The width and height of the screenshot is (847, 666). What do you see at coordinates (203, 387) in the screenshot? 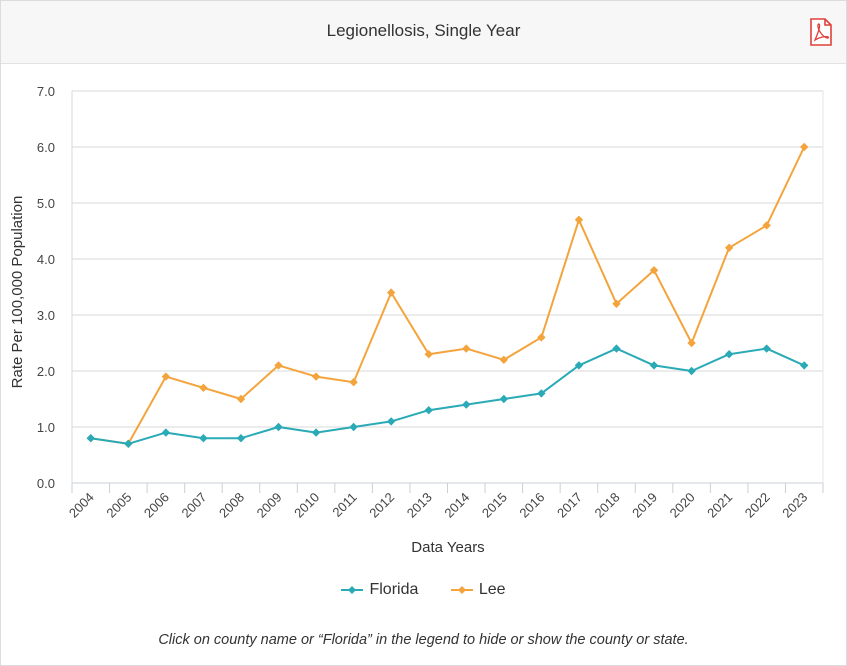
I see `point-lee-2007` at bounding box center [203, 387].